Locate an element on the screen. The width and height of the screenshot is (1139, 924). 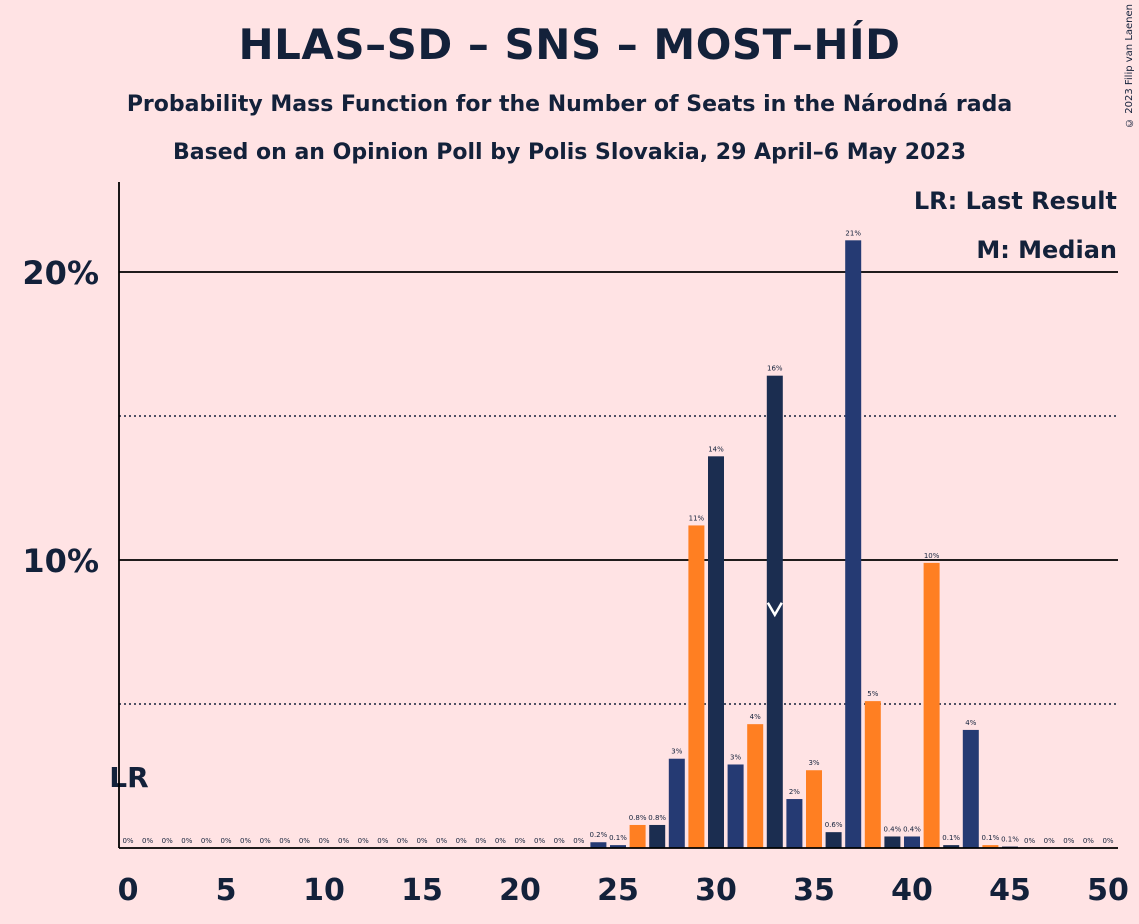
x-tick-label: 30 is located at coordinates (716, 890).